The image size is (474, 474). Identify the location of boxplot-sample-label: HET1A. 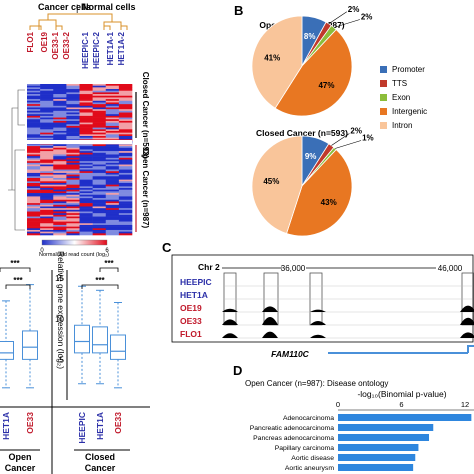
(6, 426).